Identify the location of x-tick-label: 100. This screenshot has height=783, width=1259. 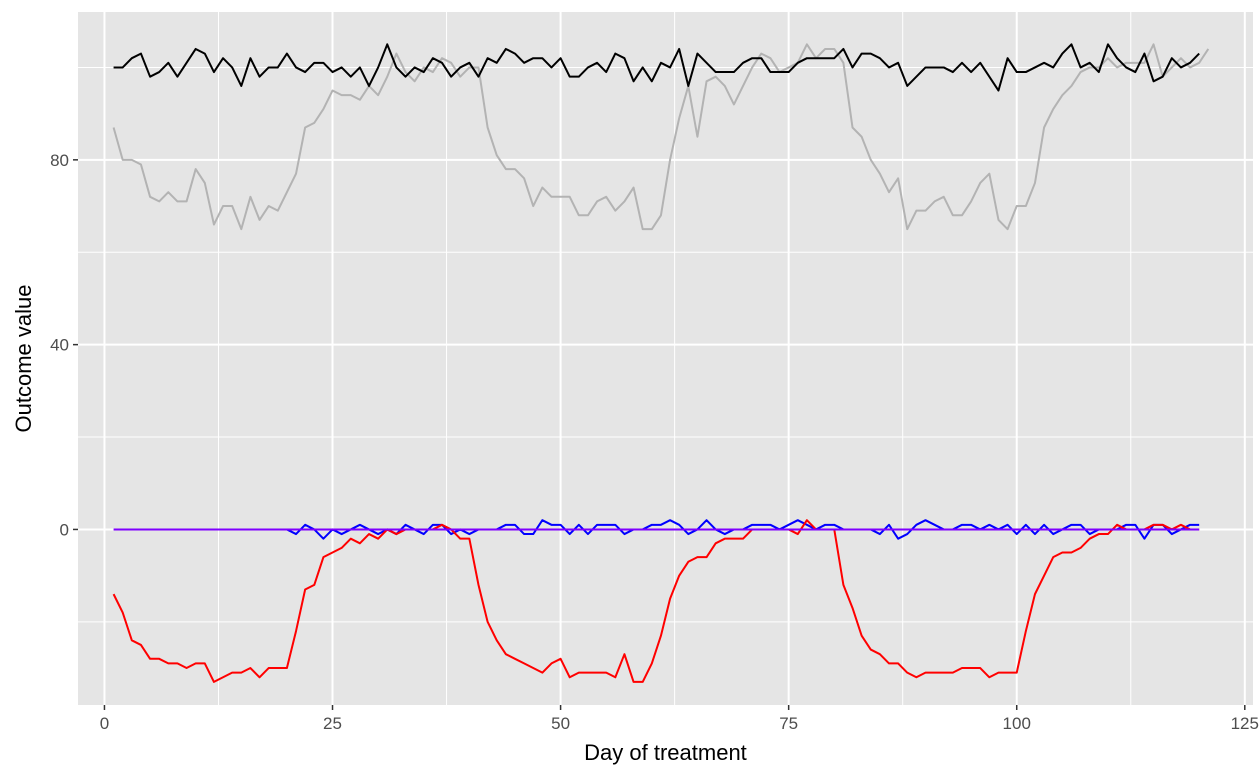
(1017, 723).